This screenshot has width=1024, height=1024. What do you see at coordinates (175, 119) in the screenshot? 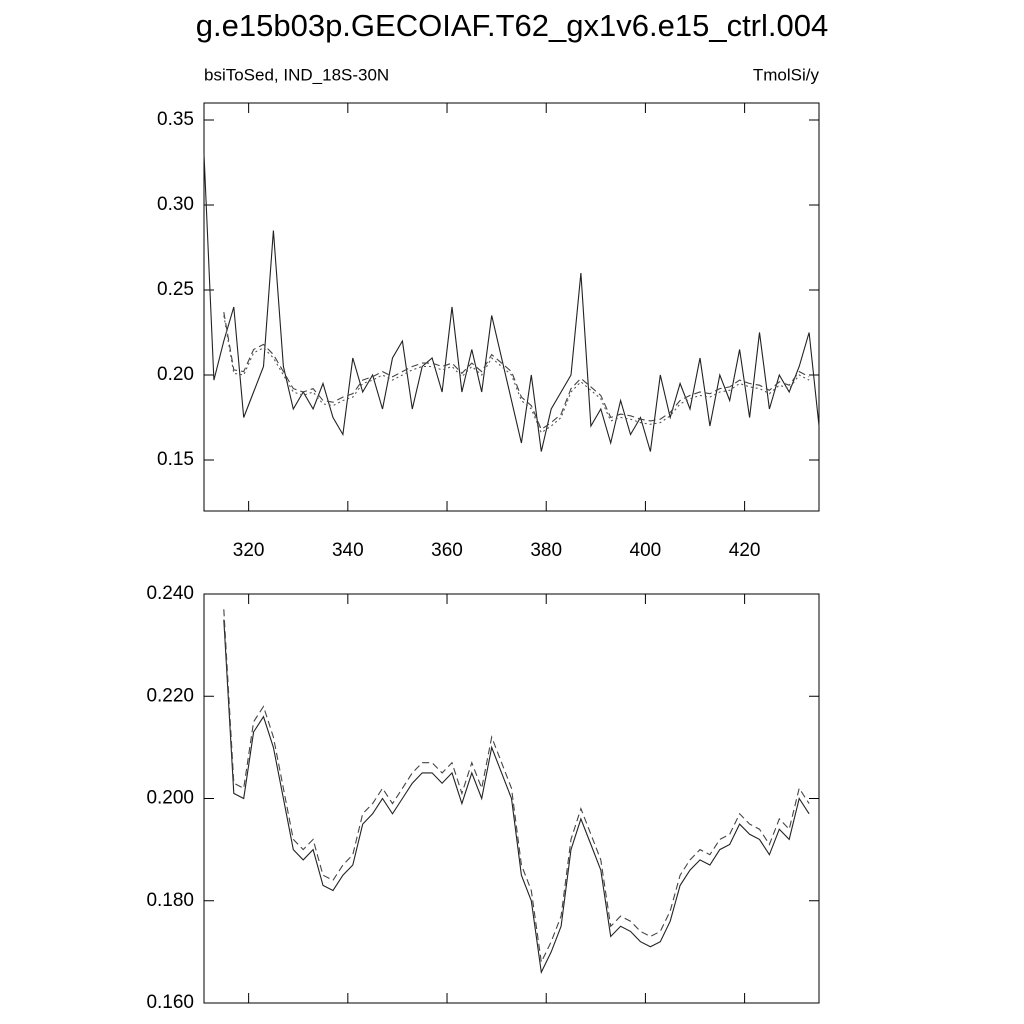
I see `y-tick-label: 0.35` at bounding box center [175, 119].